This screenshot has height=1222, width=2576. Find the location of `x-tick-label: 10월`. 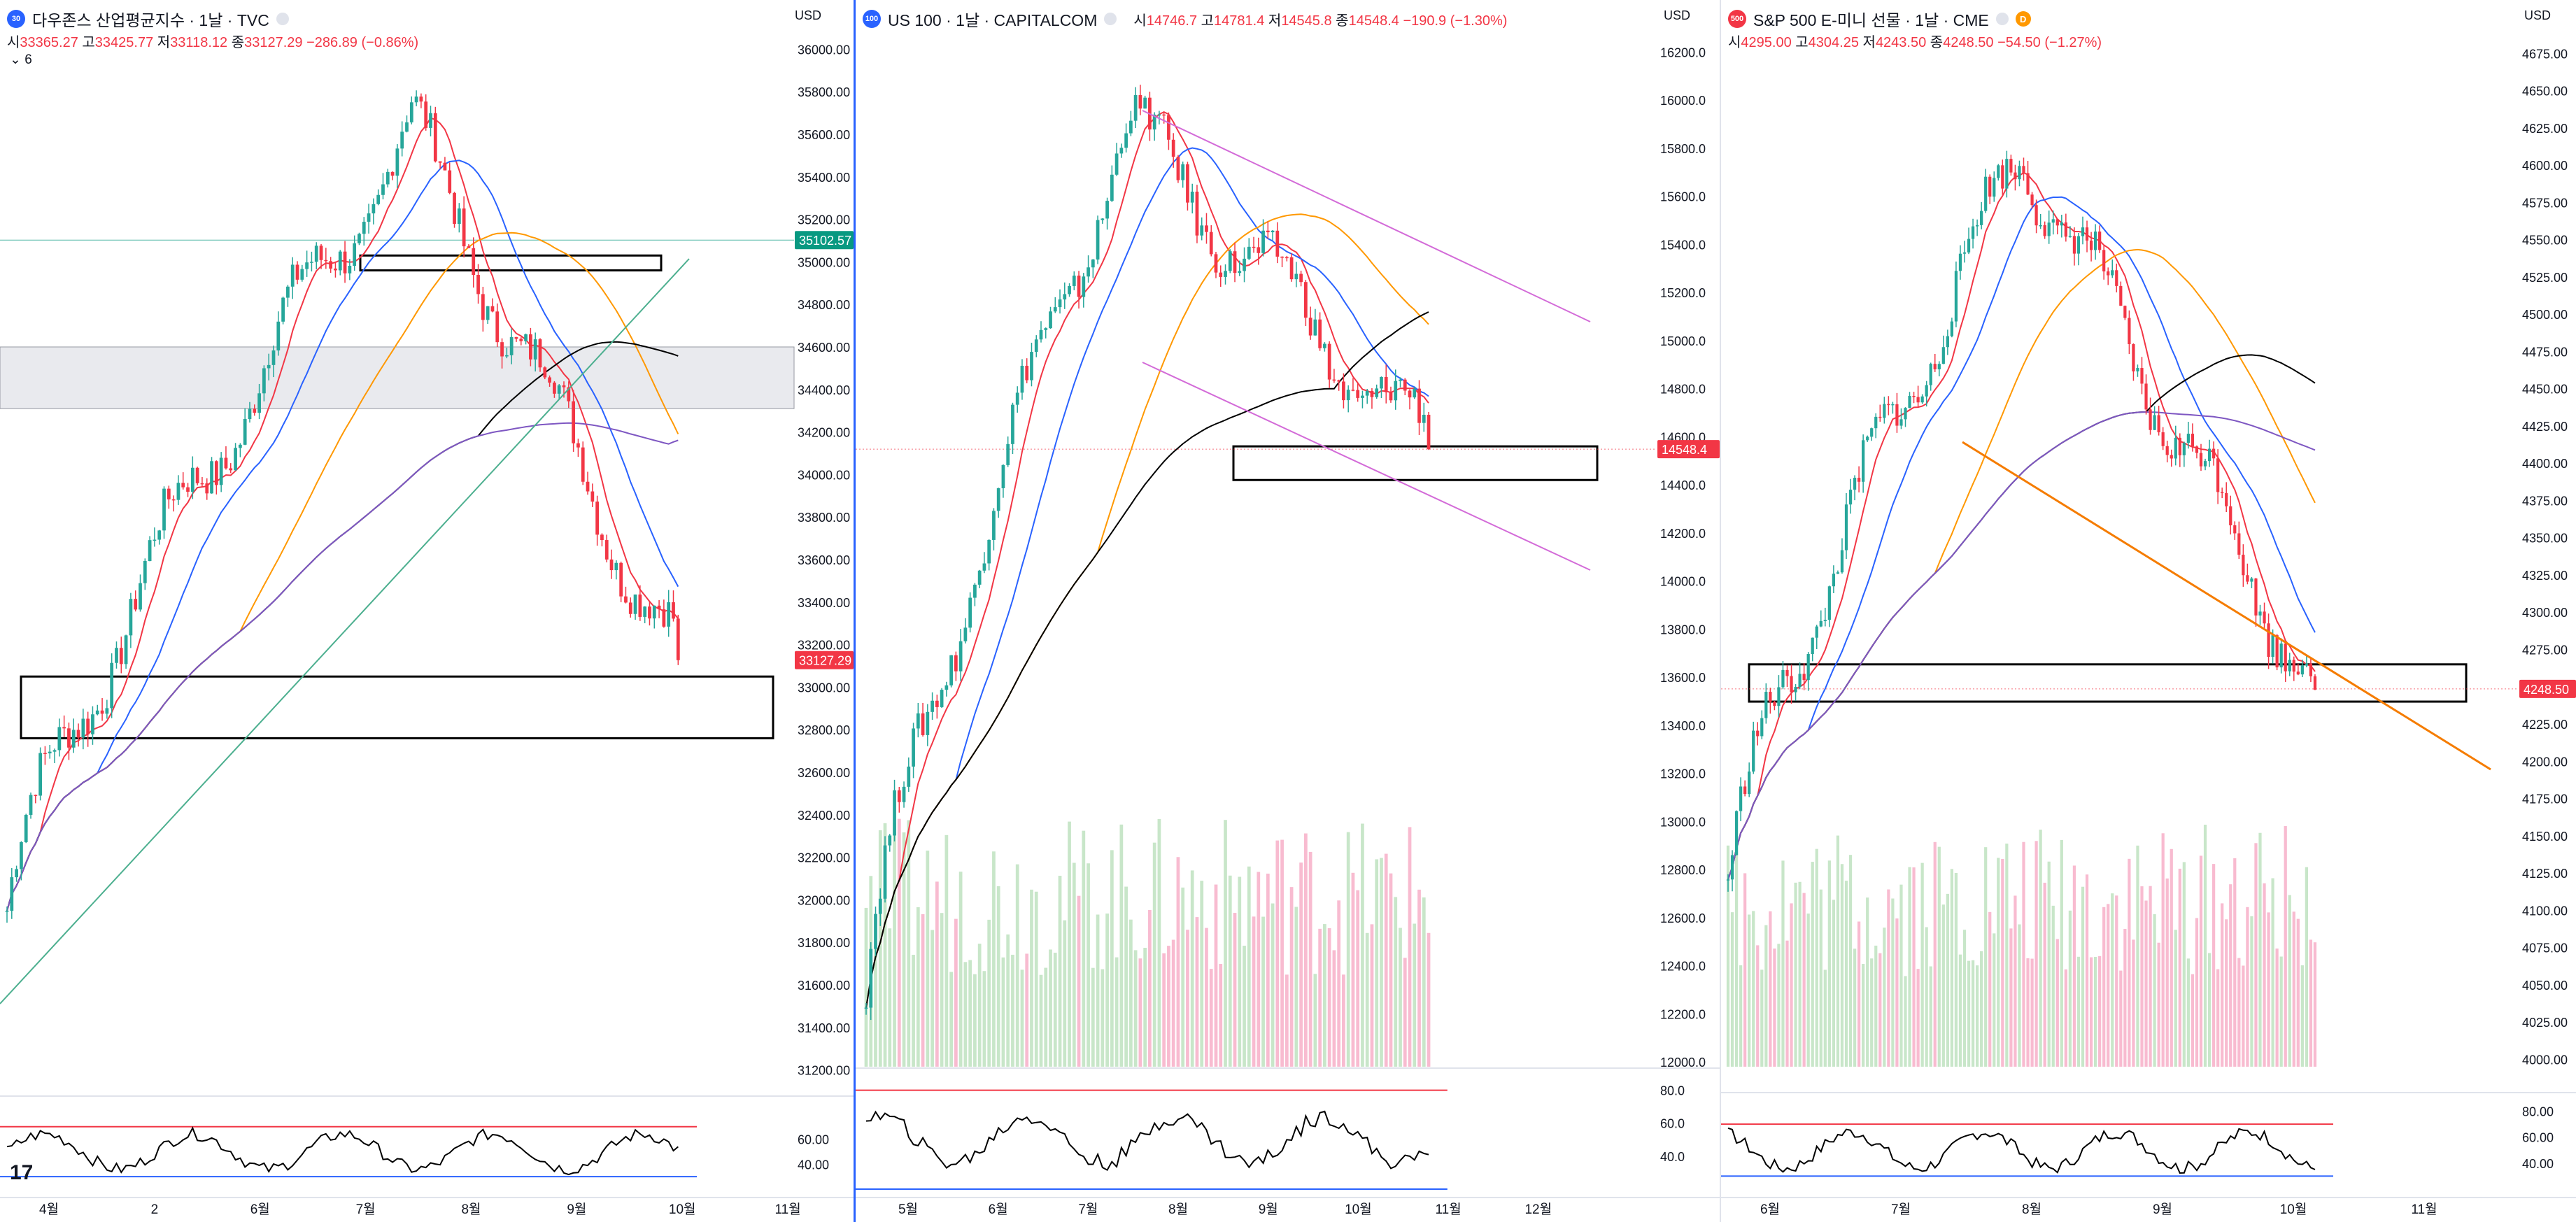

x-tick-label: 10월 is located at coordinates (1358, 1209).